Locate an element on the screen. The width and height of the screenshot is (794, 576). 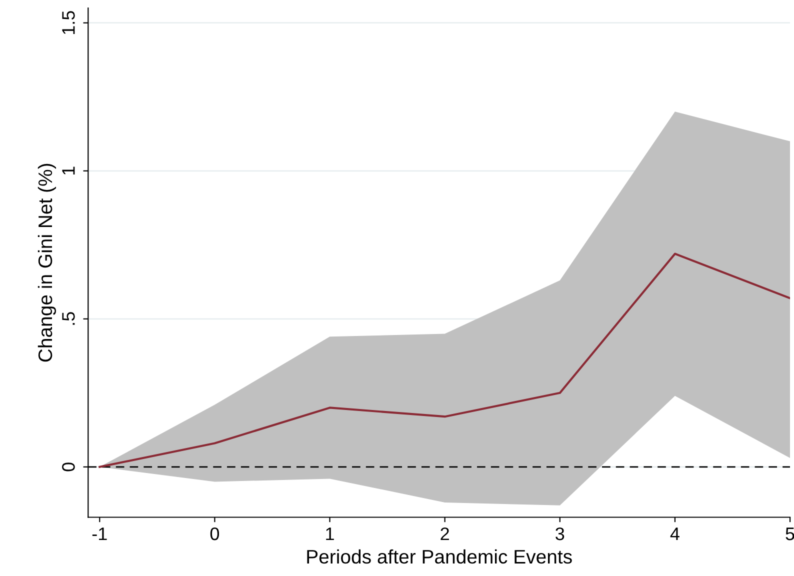
x-tick-label: 4 is located at coordinates (675, 534).